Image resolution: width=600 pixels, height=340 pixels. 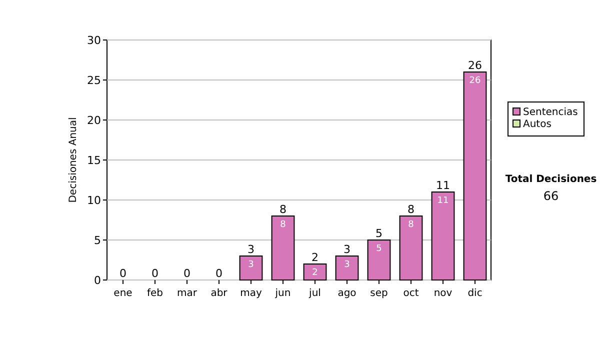 What do you see at coordinates (94, 160) in the screenshot?
I see `y-tick-label: 15` at bounding box center [94, 160].